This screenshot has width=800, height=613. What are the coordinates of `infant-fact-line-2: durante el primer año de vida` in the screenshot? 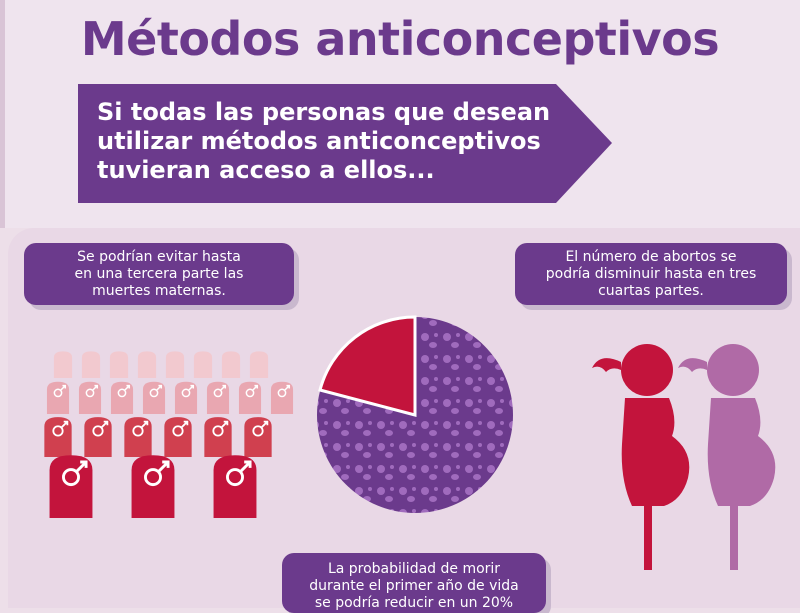 It's located at (414, 586).